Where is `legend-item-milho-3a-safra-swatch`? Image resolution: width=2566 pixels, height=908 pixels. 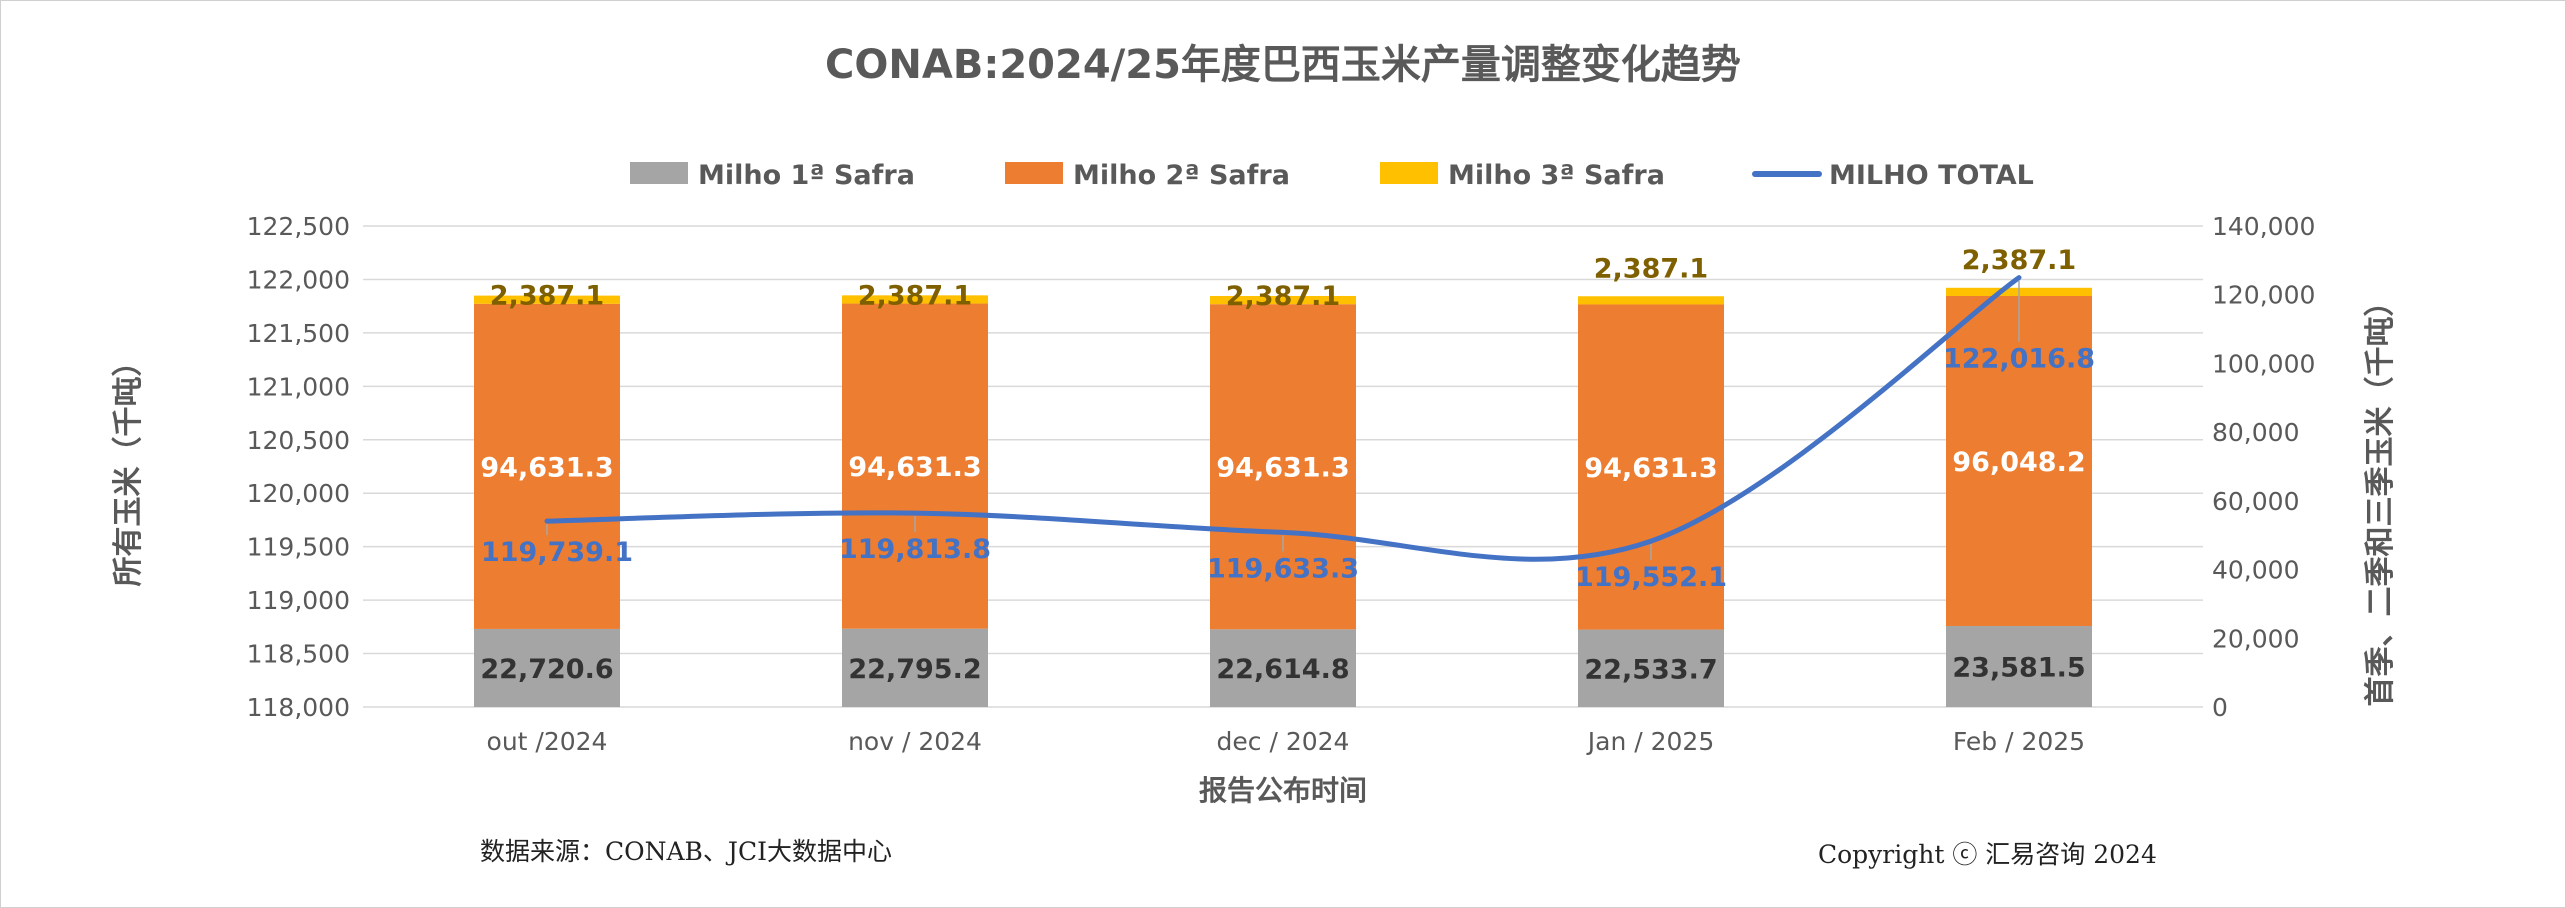 legend-item-milho-3a-safra-swatch is located at coordinates (1409, 173).